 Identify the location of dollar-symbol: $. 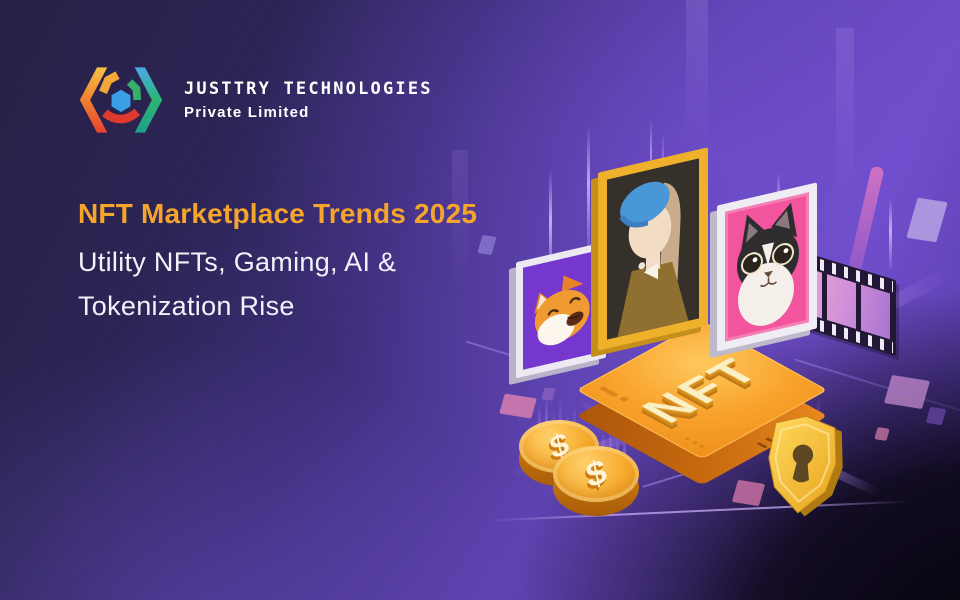
(596, 473).